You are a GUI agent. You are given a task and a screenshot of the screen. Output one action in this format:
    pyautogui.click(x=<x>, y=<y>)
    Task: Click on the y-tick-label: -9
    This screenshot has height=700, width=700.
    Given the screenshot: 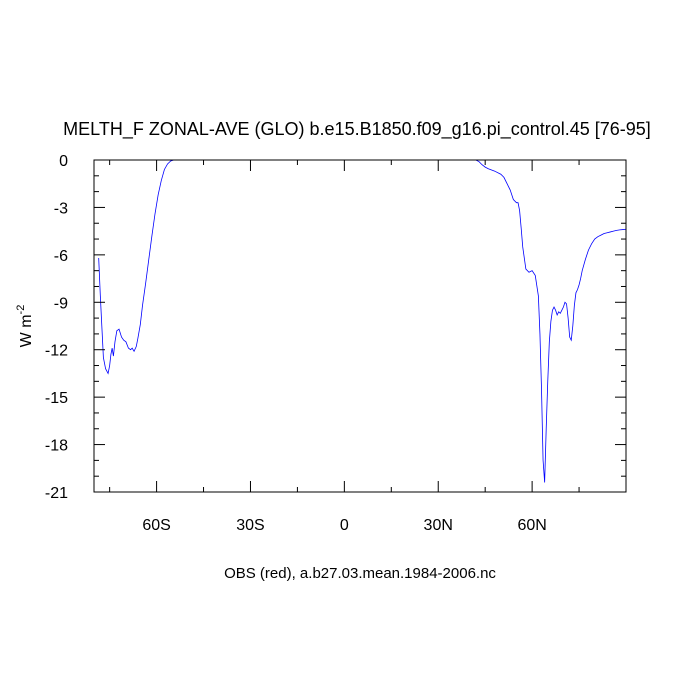 What is the action you would take?
    pyautogui.click(x=61, y=303)
    